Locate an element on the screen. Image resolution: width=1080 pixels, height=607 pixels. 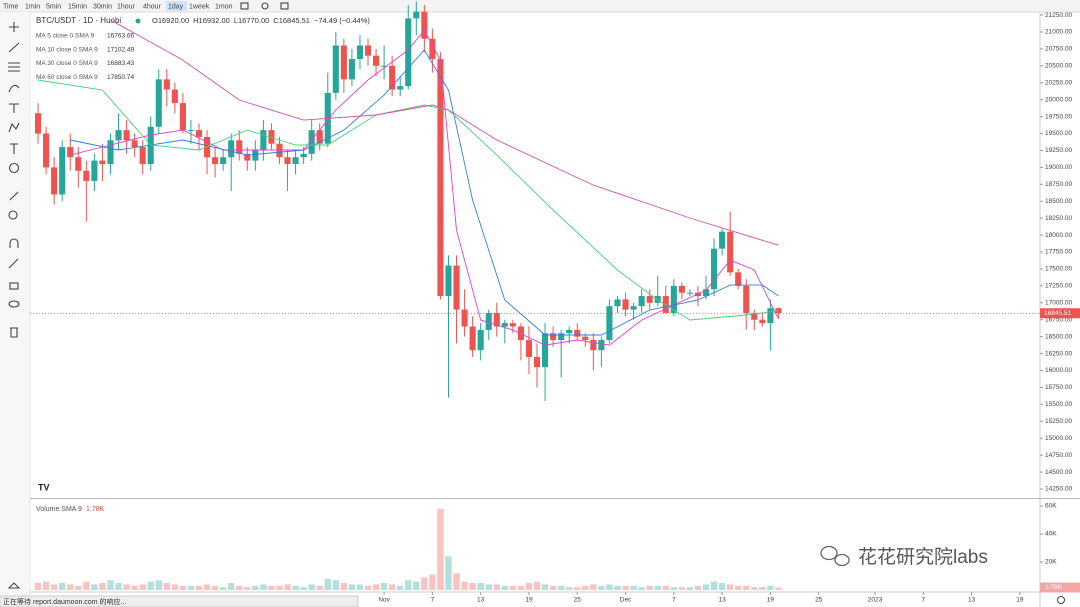
x-tick-label: Dec is located at coordinates (626, 600).